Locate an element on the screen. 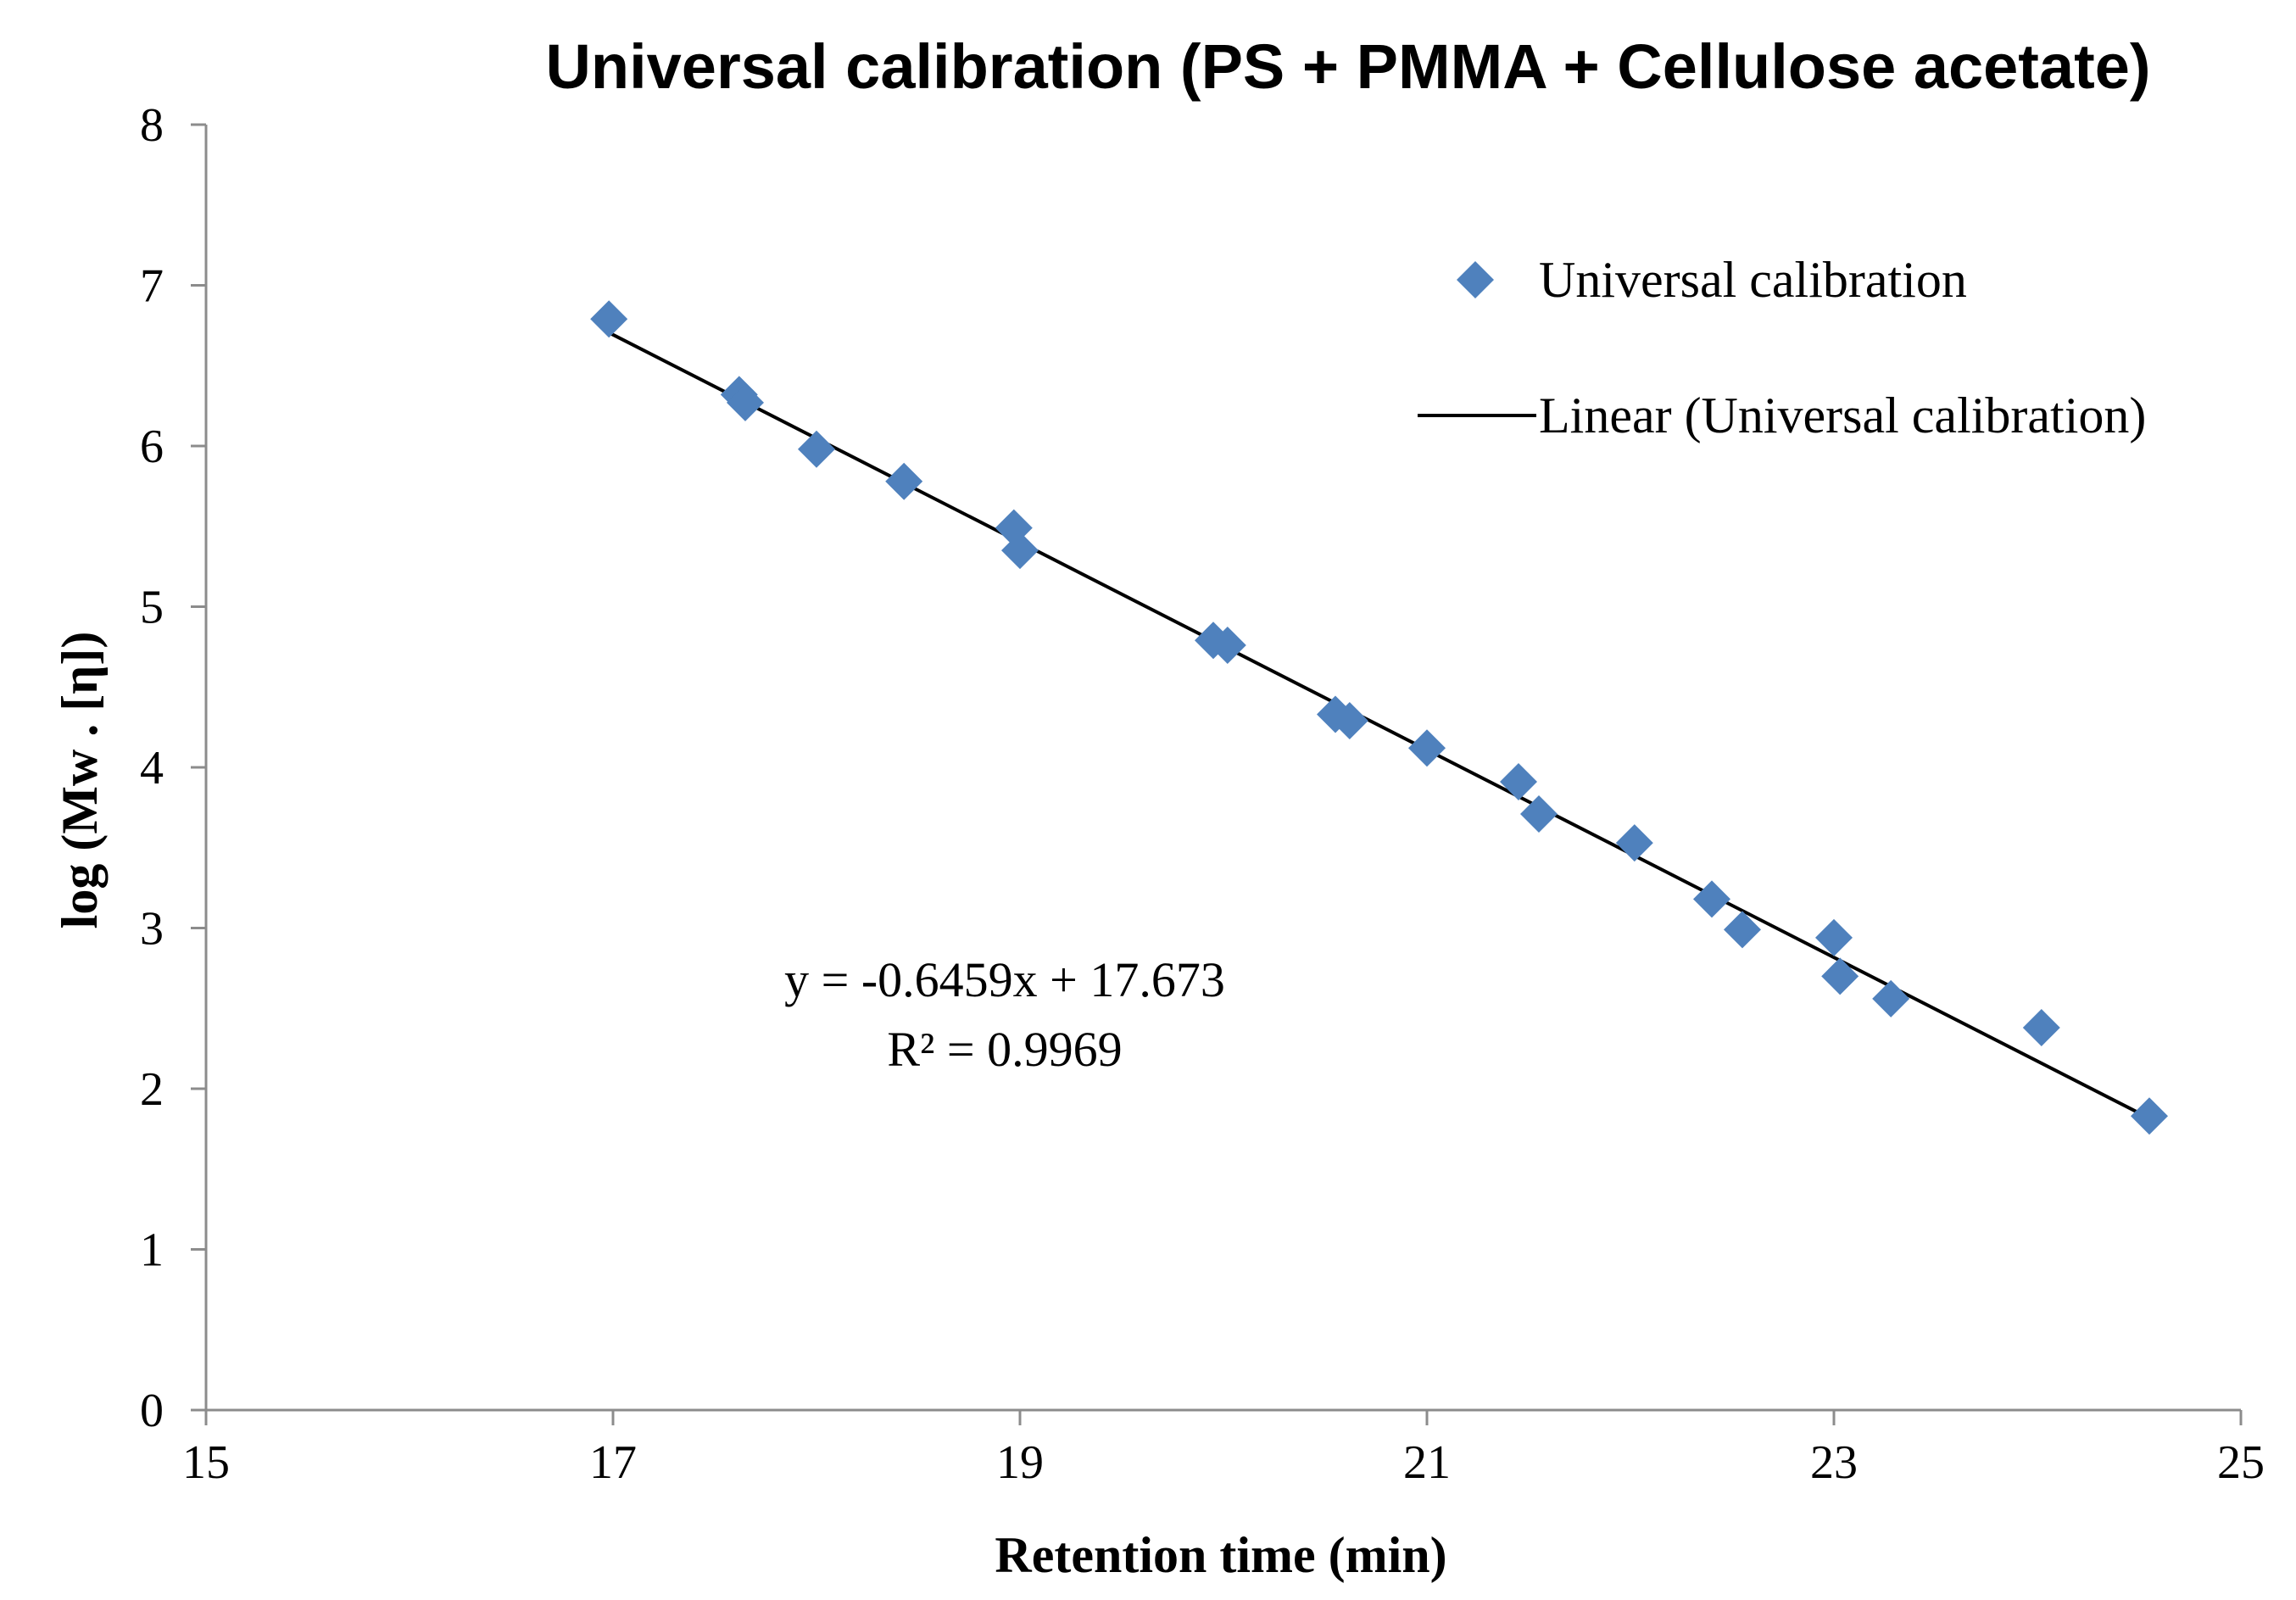 This screenshot has height=1600, width=2296. y-tick-label: 7 is located at coordinates (152, 286).